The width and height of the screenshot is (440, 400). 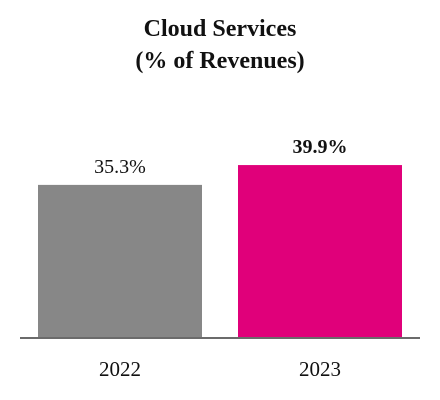 What do you see at coordinates (120, 167) in the screenshot?
I see `value-label-2022: 35.3%` at bounding box center [120, 167].